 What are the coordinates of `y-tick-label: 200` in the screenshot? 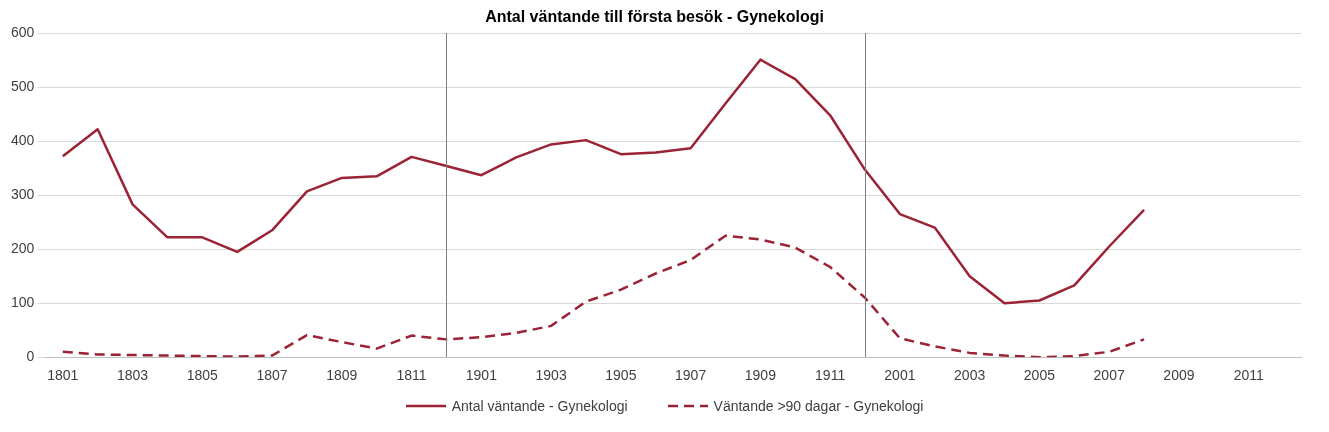 It's located at (23, 248).